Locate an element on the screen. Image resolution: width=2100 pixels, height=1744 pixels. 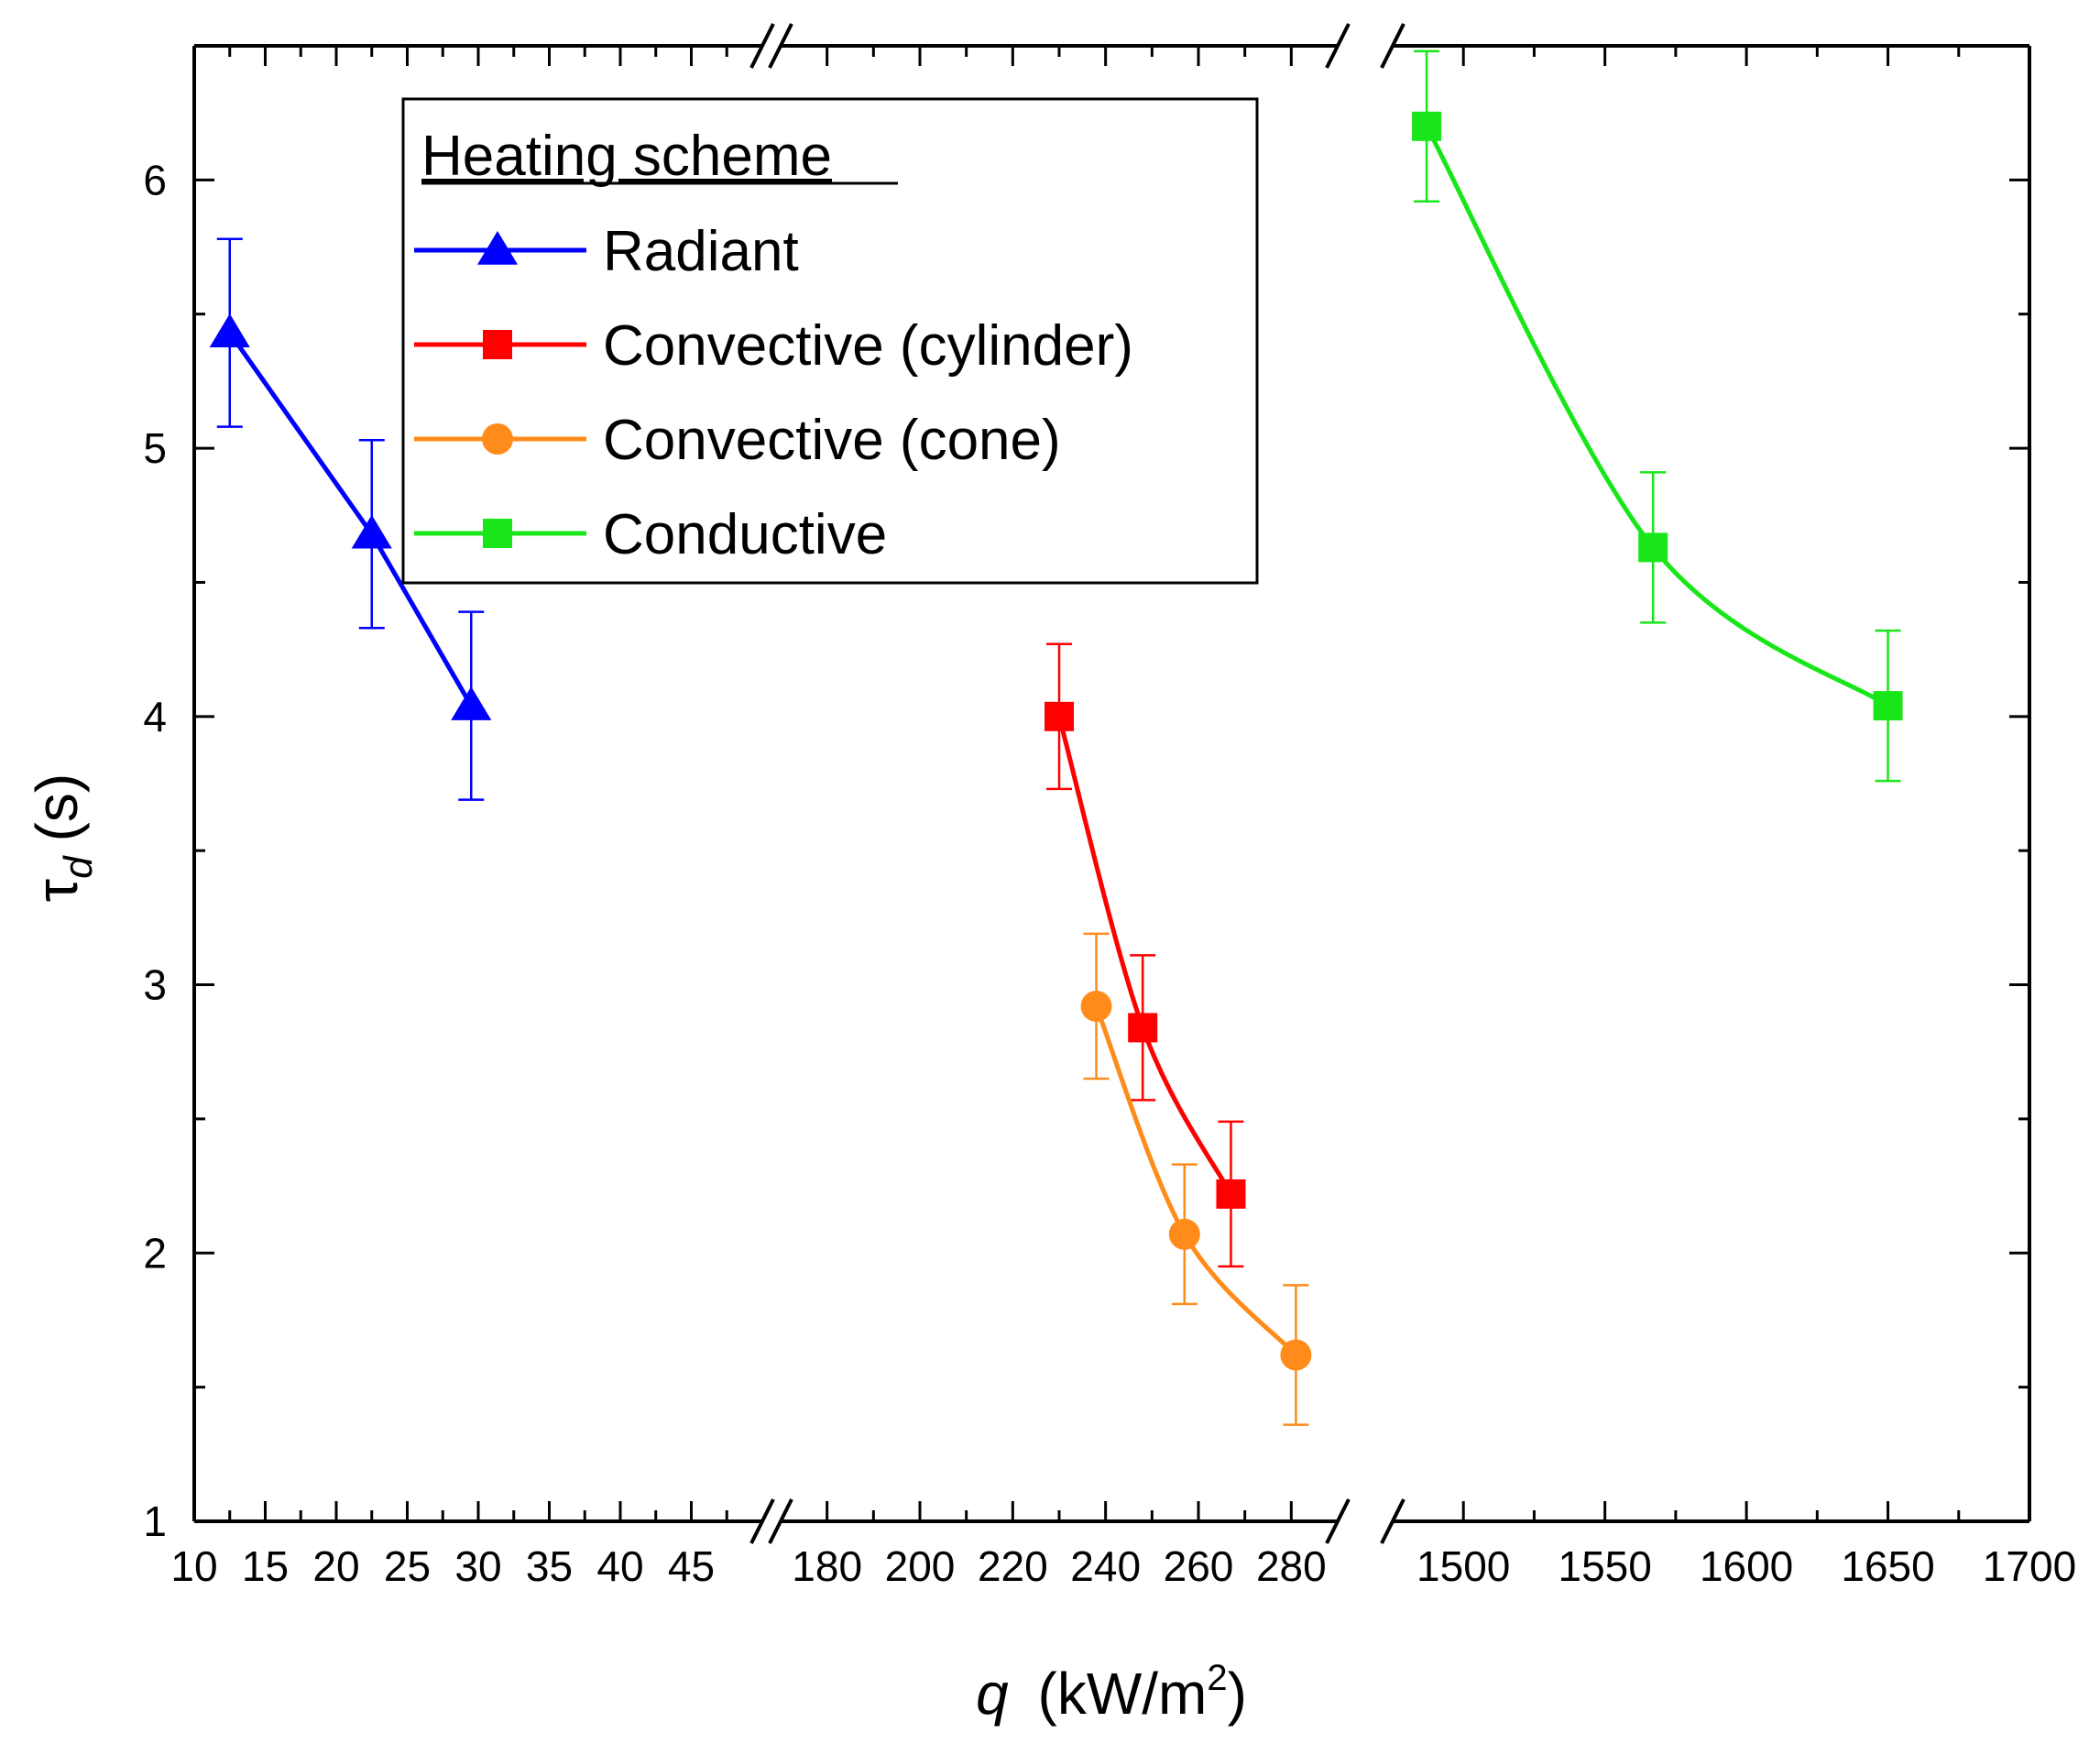
legend-entry: Convective (cone) is located at coordinates (737, 440).